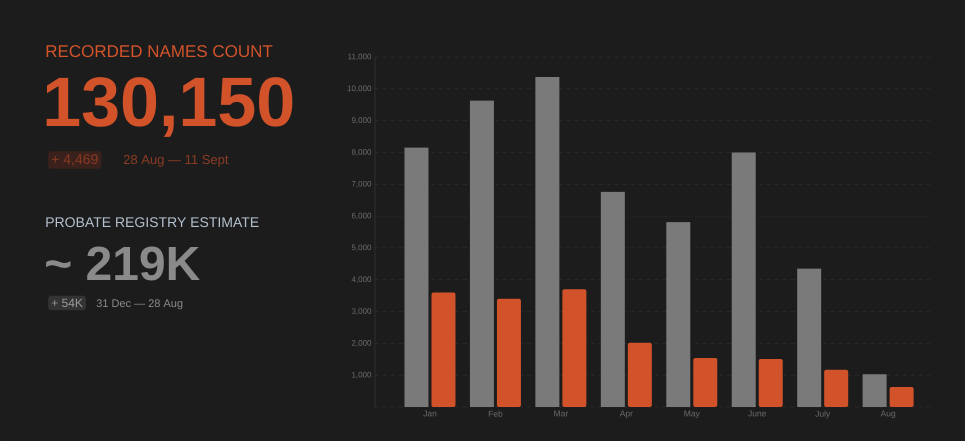  I want to click on x-tick-label: Aug, so click(888, 414).